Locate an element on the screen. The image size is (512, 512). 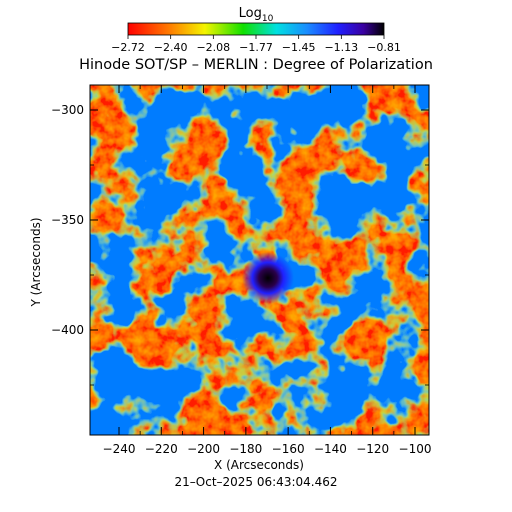
x-tick-label: −100 is located at coordinates (415, 449).